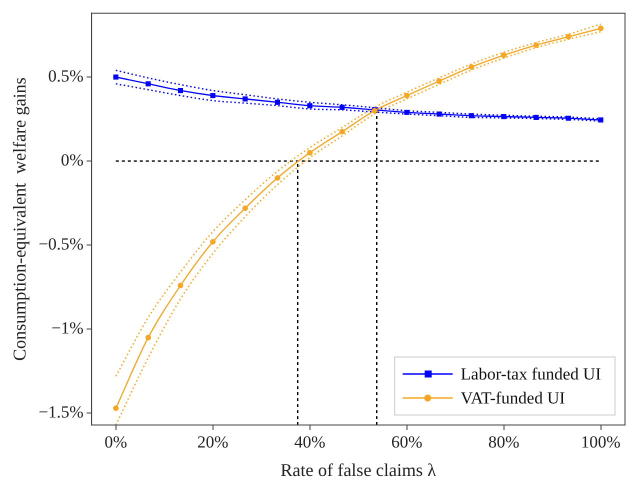 The image size is (629, 490). I want to click on legend-label: VAT-funded UI, so click(513, 398).